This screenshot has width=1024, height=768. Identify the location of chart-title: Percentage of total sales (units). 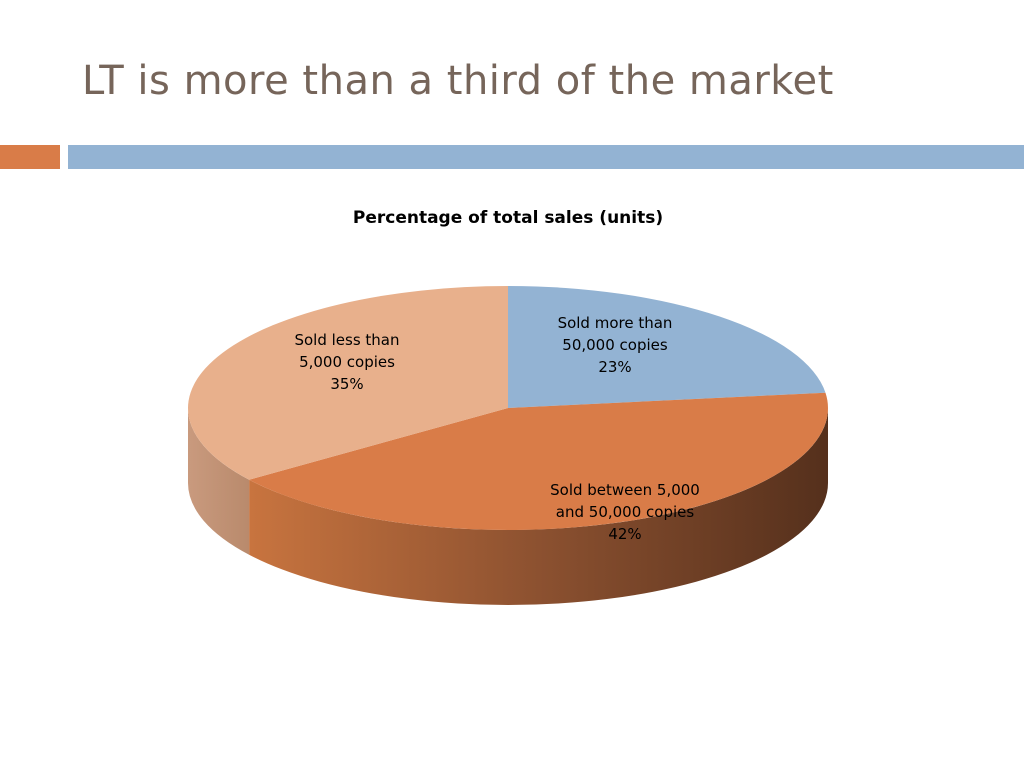
(508, 218).